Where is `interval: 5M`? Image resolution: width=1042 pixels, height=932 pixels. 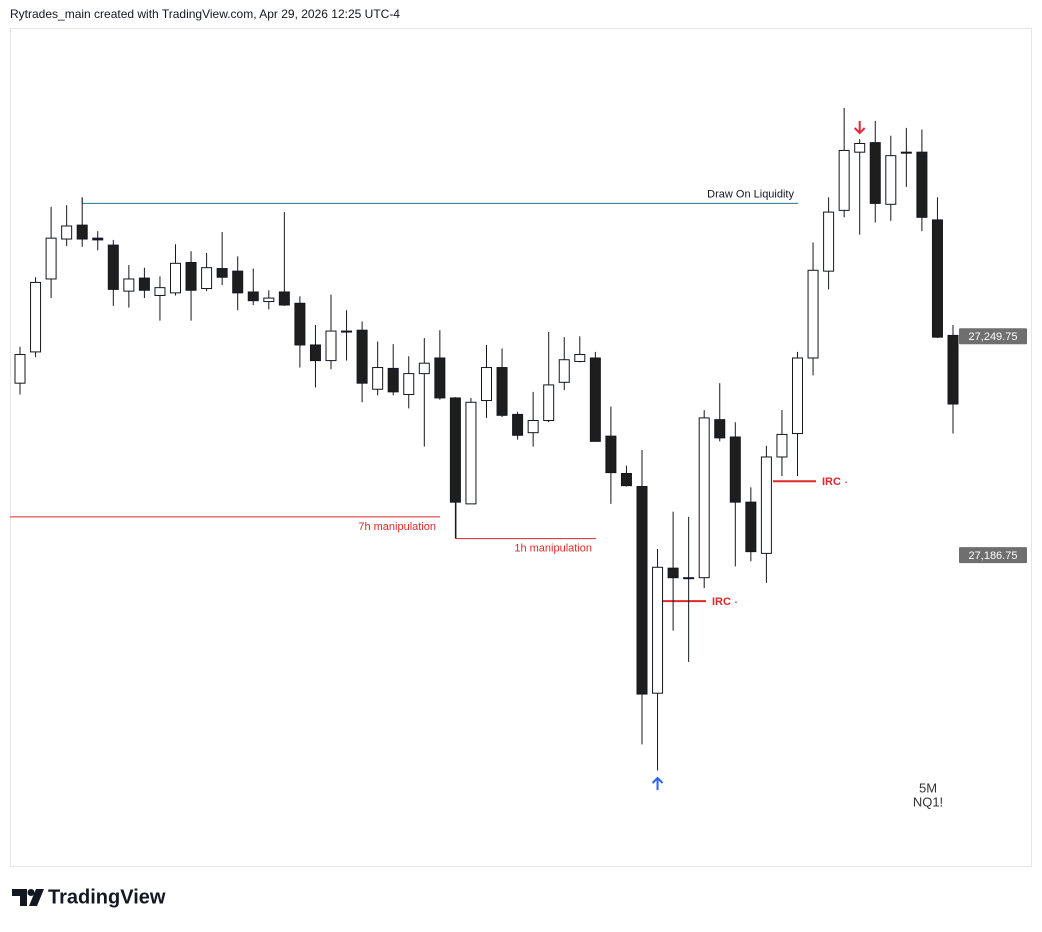
interval: 5M is located at coordinates (928, 787).